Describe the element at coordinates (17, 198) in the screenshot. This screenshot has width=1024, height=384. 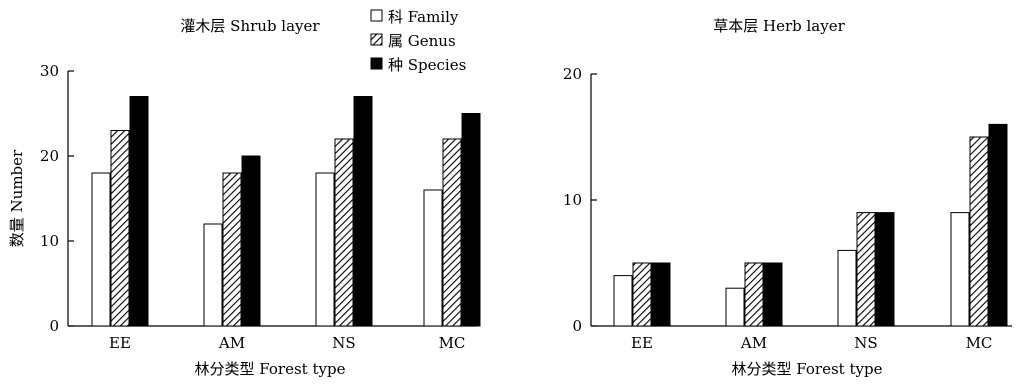
I see `y-axis-title: 数量 Number` at that location.